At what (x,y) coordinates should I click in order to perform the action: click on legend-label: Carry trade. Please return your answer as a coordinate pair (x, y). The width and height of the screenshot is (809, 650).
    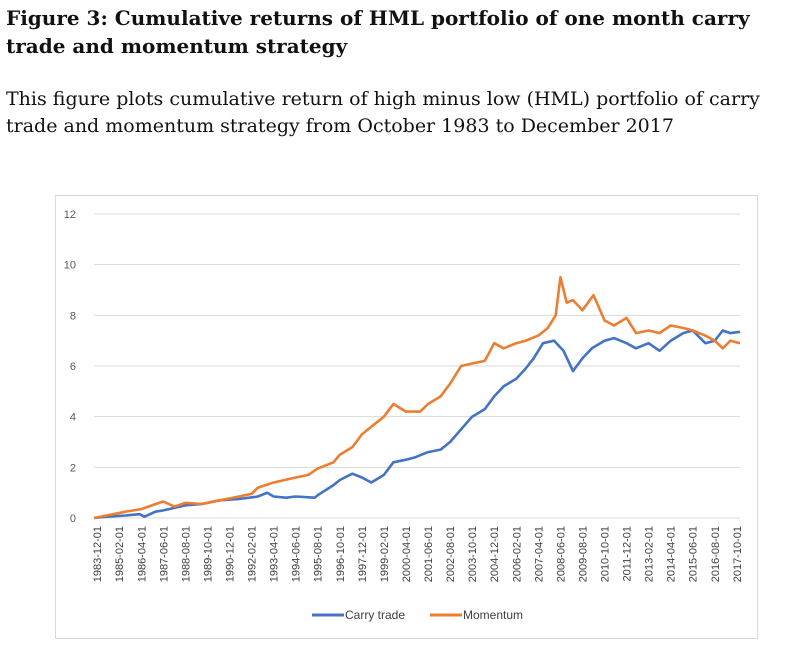
    Looking at the image, I should click on (375, 615).